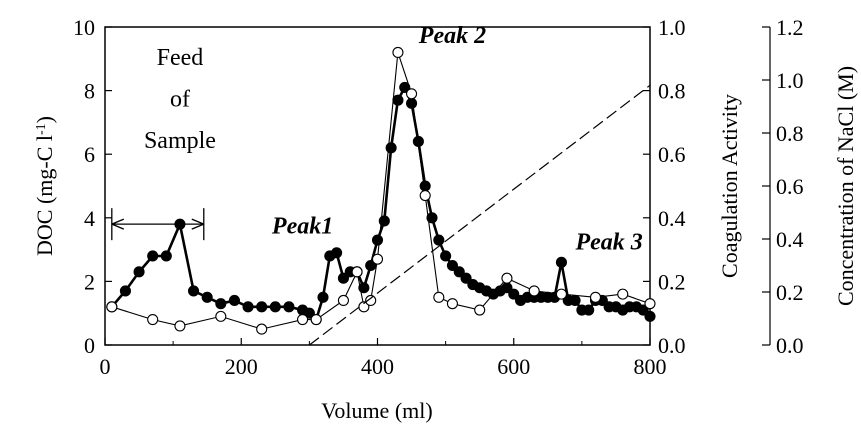  I want to click on y-right2-tick-label: 0.8, so click(790, 133).